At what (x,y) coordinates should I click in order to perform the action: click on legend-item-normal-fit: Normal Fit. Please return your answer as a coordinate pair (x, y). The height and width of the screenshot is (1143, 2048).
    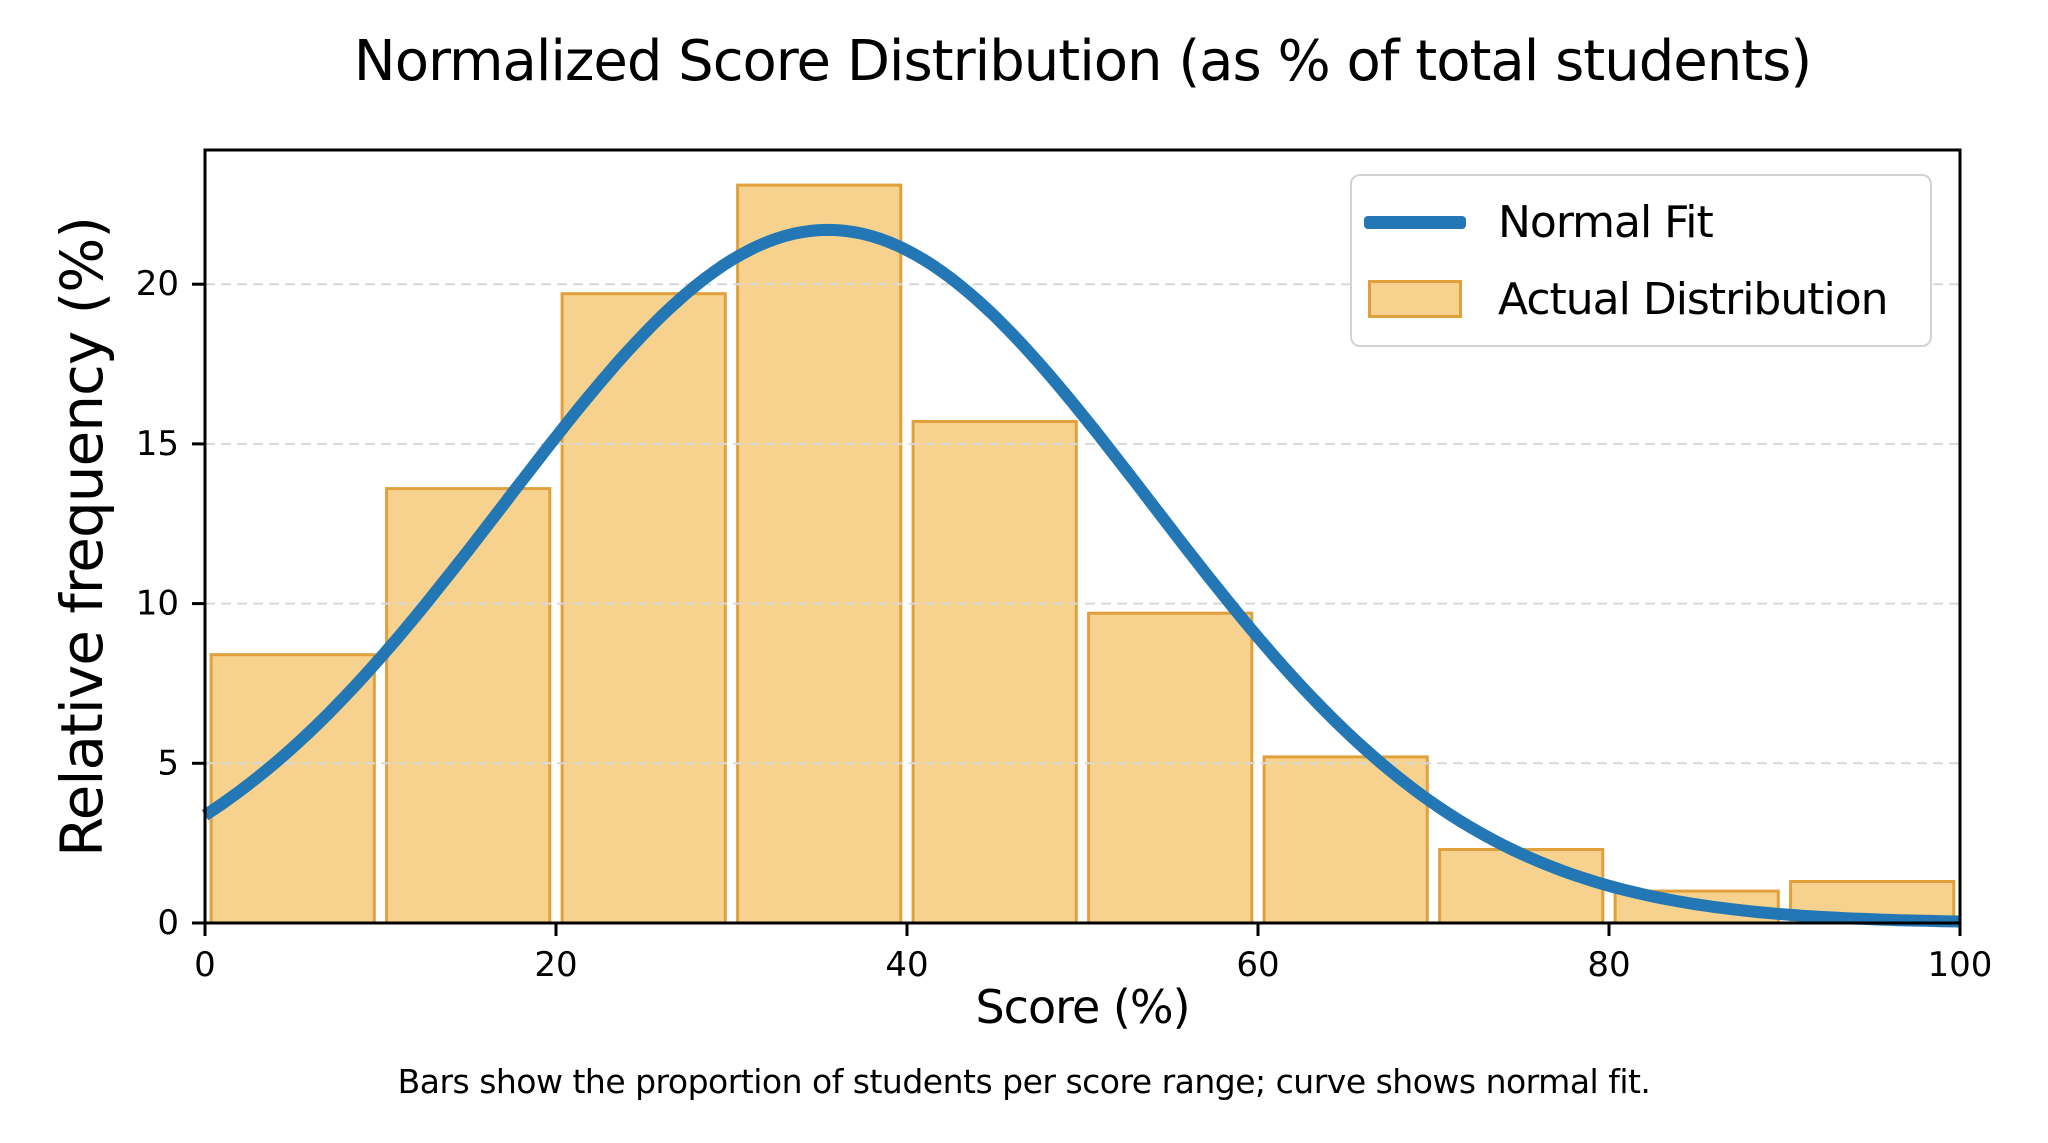
    Looking at the image, I should click on (1647, 222).